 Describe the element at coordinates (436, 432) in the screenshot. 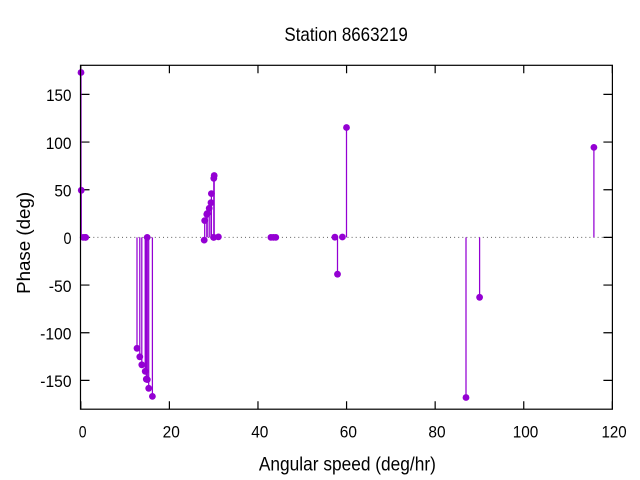

I see `svg-text: 80` at that location.